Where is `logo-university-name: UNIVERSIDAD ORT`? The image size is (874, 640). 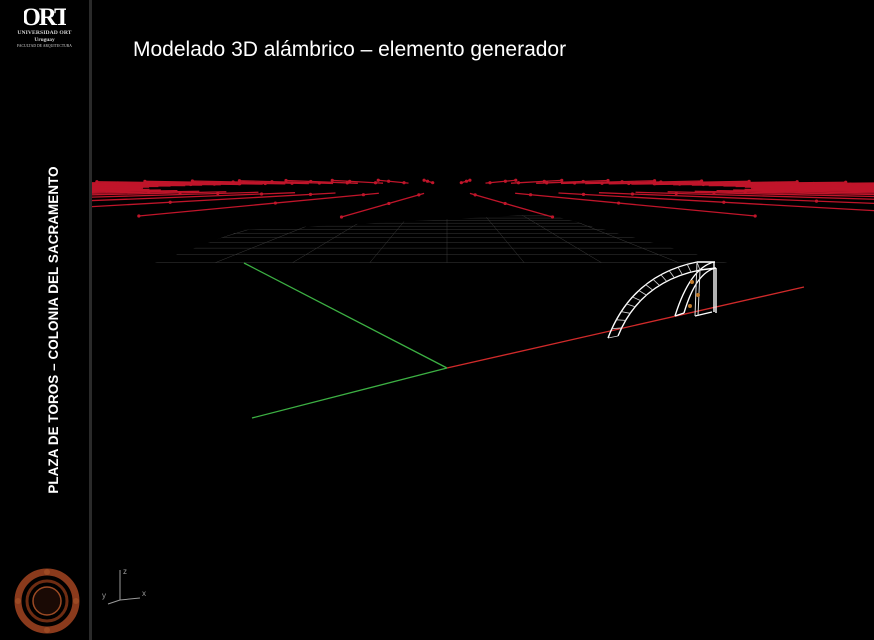
logo-university-name: UNIVERSIDAD ORT is located at coordinates (44, 33).